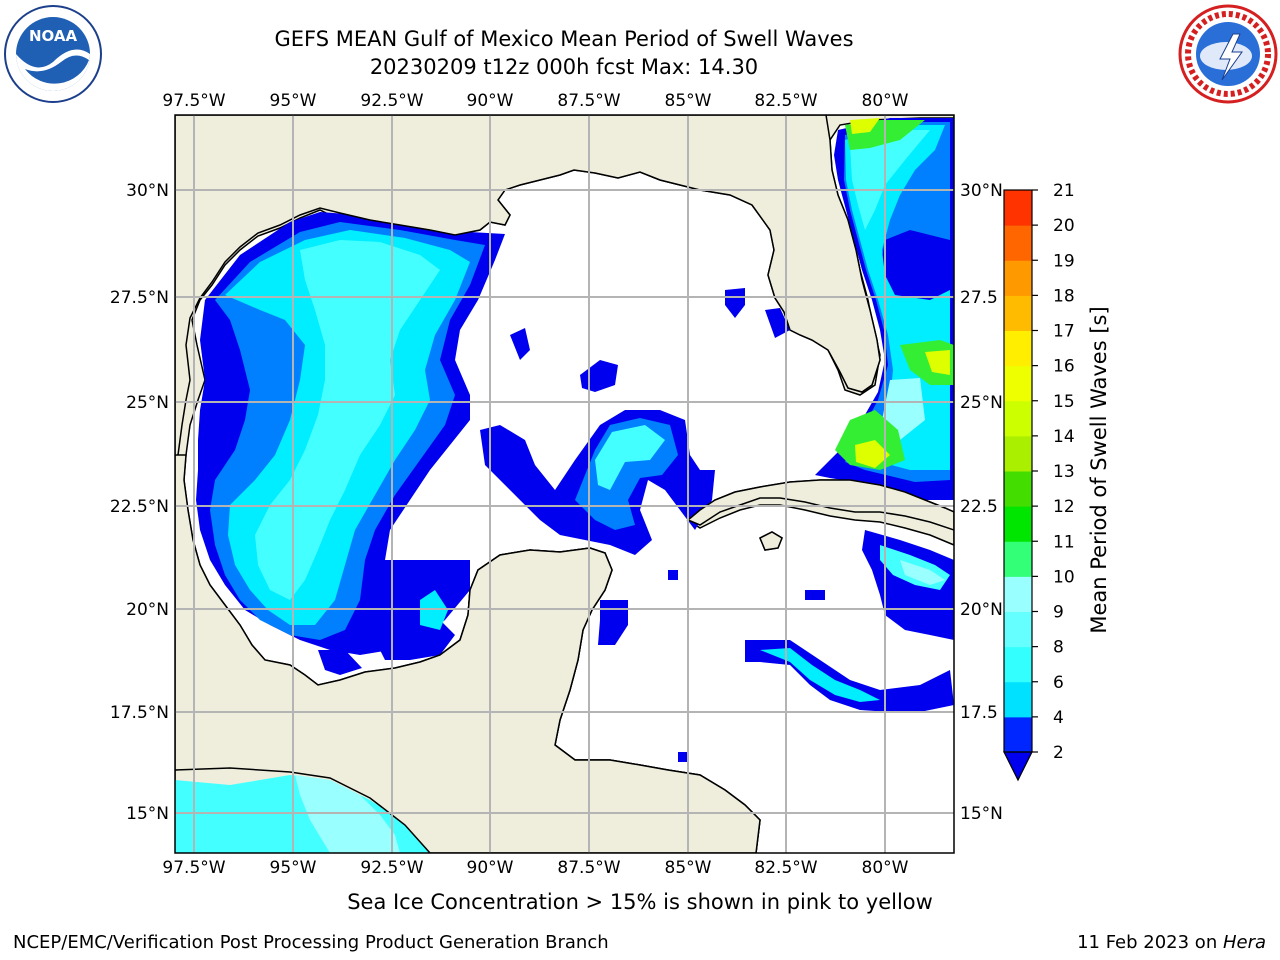 Image resolution: width=1280 pixels, height=960 pixels. Describe the element at coordinates (1228, 54) in the screenshot. I see `nws-logo` at that location.